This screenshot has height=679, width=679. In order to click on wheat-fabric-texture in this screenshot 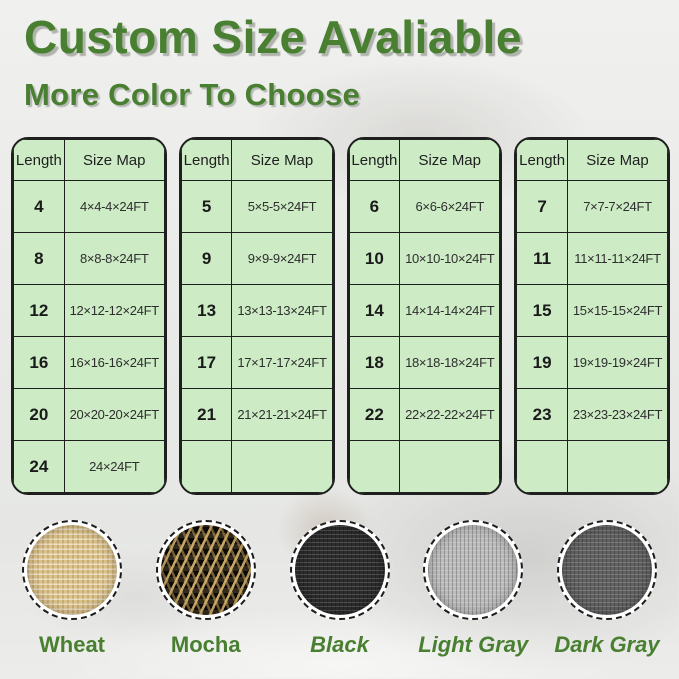, I will do `click(72, 570)`.